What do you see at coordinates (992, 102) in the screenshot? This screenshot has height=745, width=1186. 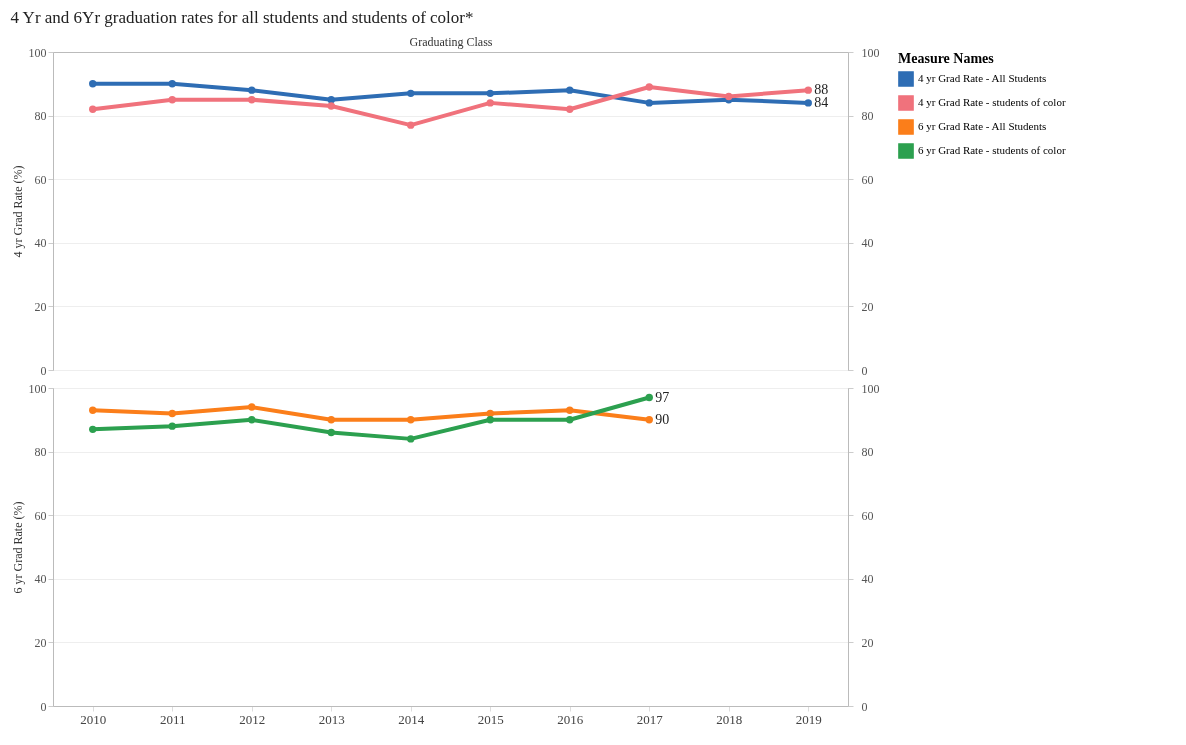 I see `legend-label: 4 yr Grad Rate - students of color` at bounding box center [992, 102].